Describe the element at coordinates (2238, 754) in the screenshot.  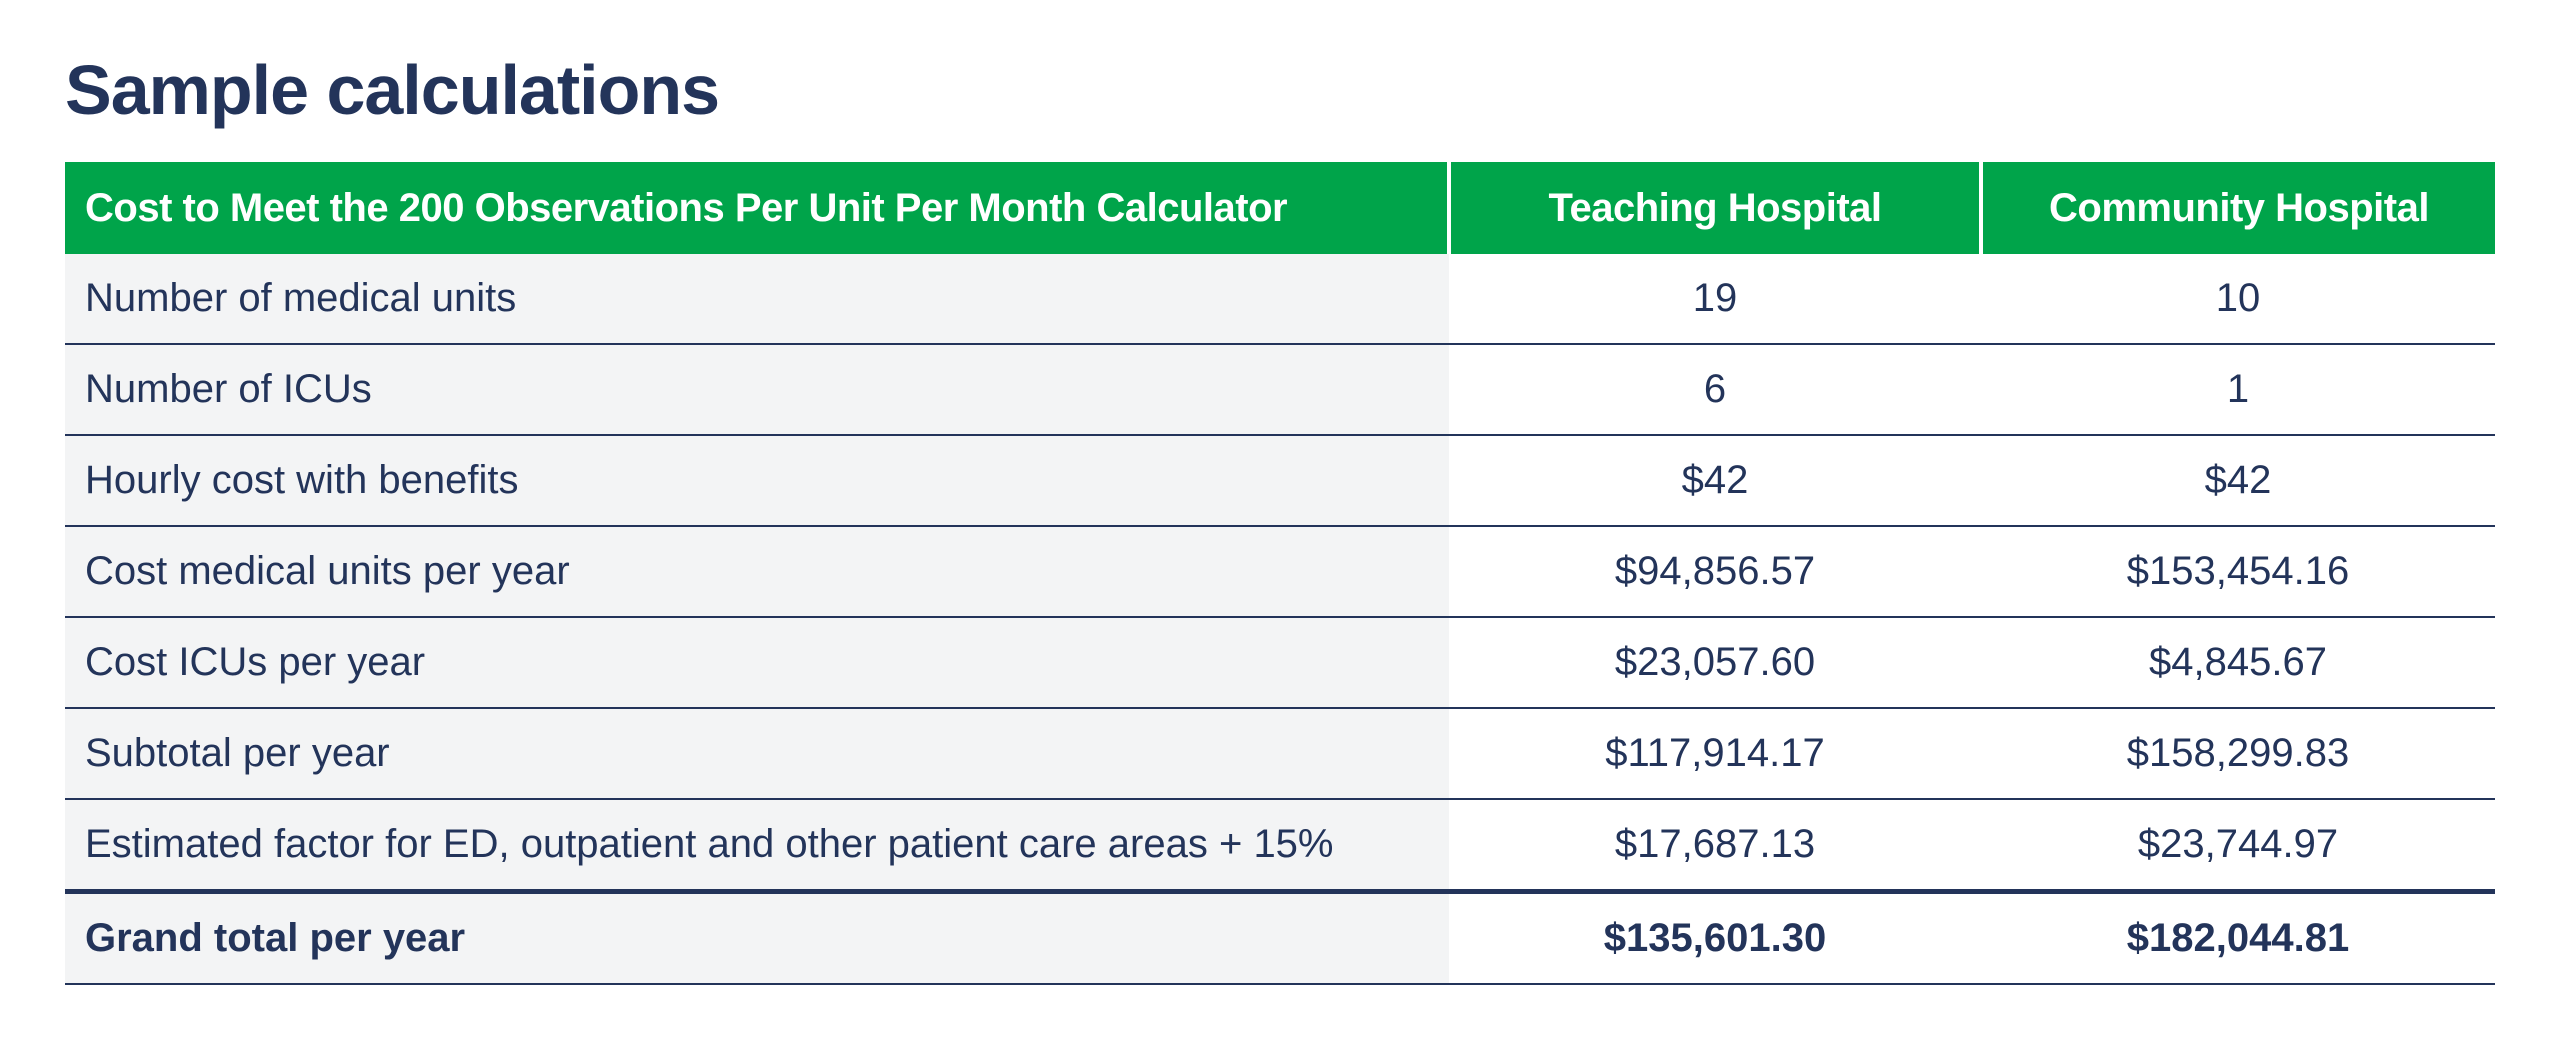
I see `community-value: $158,299.83` at that location.